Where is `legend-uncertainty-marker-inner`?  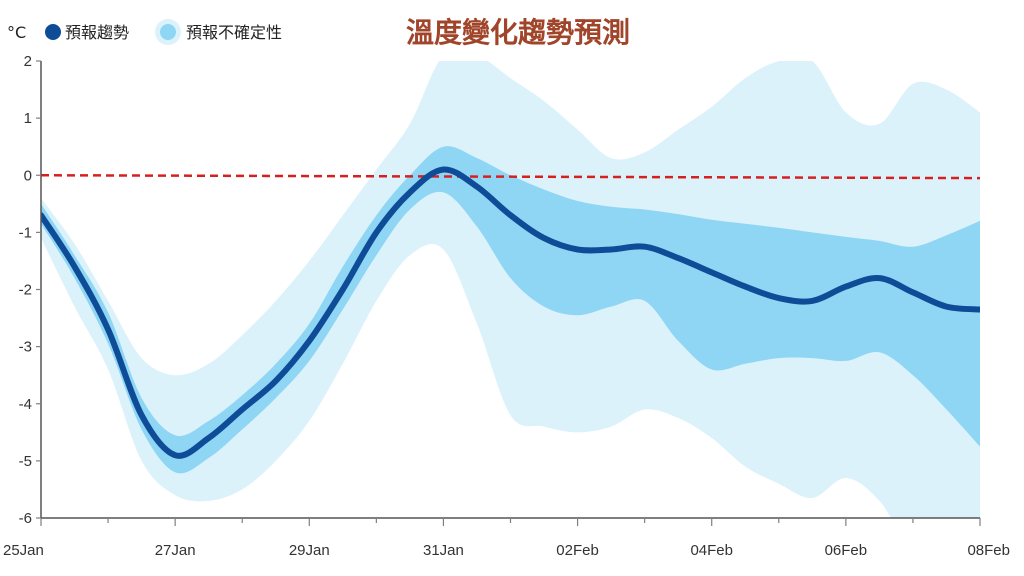
legend-uncertainty-marker-inner is located at coordinates (168, 32).